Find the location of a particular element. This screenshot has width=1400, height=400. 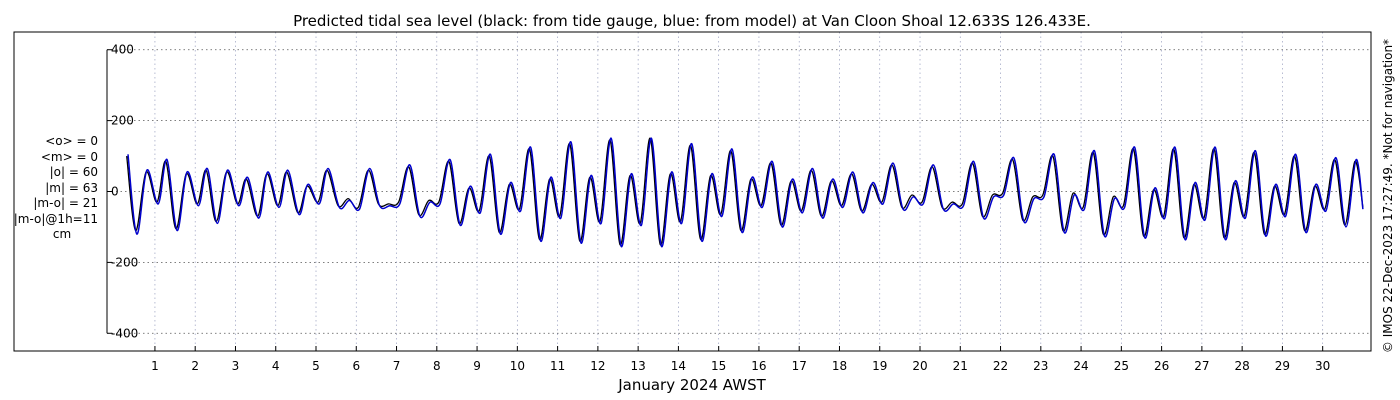

x-tick-label-30: 30 is located at coordinates (1322, 366).